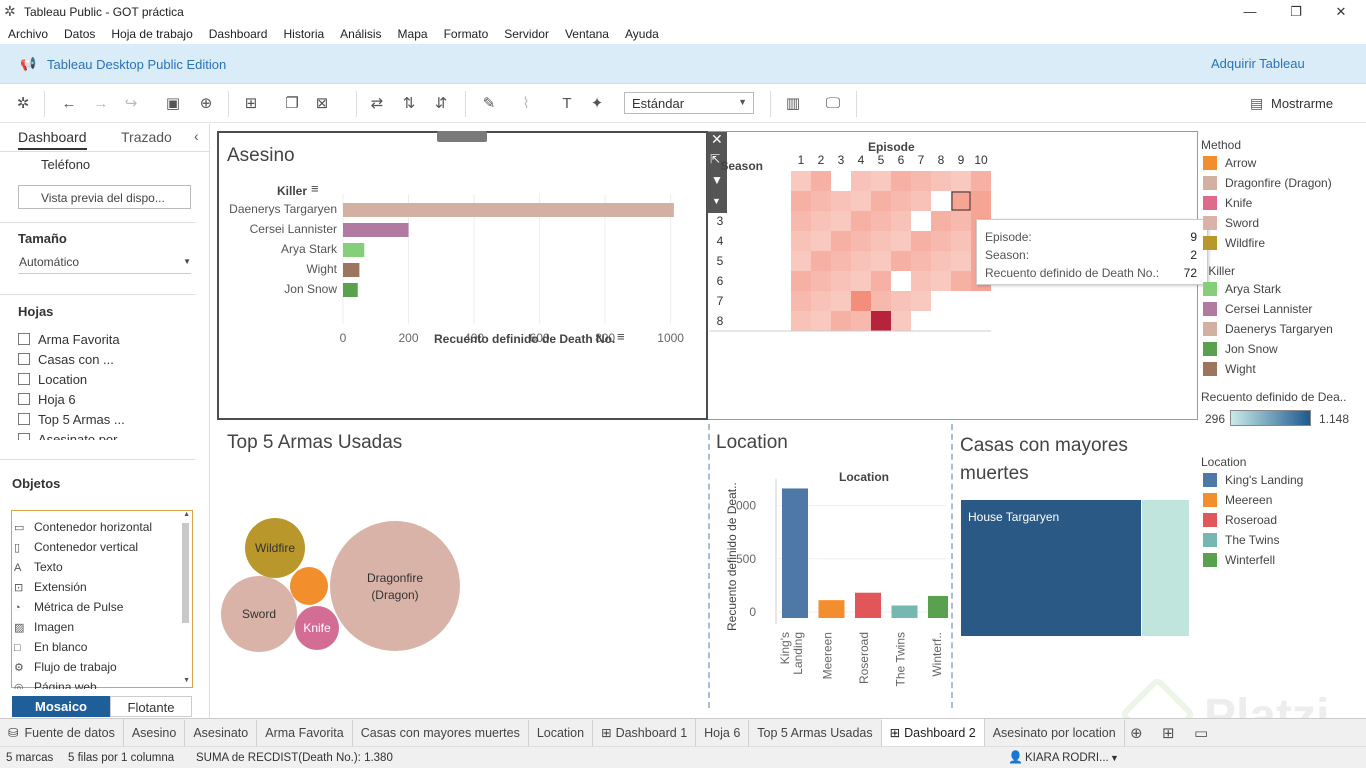  Describe the element at coordinates (441, 733) in the screenshot. I see `sheet-tab: Casas con mayores muertes` at that location.